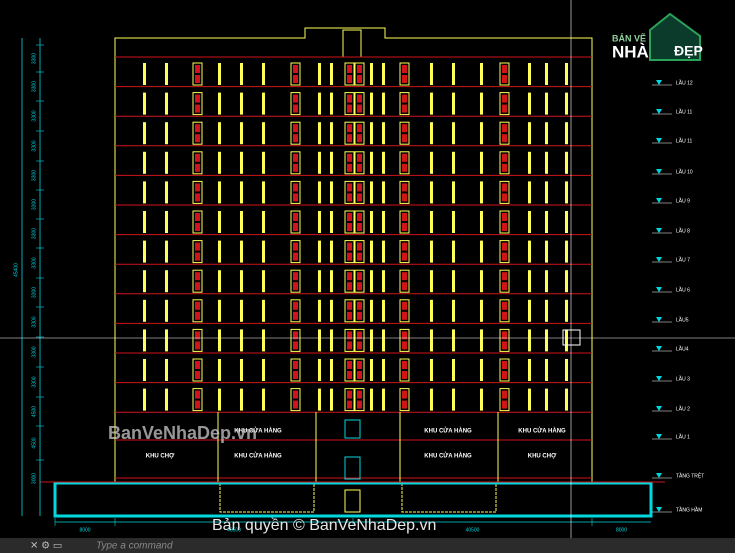 The width and height of the screenshot is (735, 553). I want to click on basement-wall, so click(353, 499).